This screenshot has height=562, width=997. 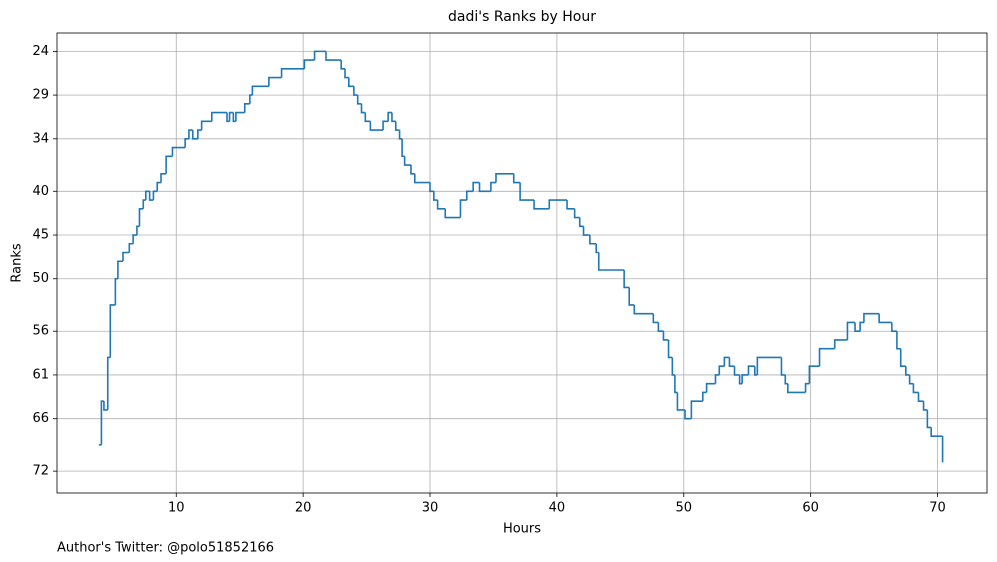 What do you see at coordinates (40, 331) in the screenshot?
I see `y-tick-label: 56` at bounding box center [40, 331].